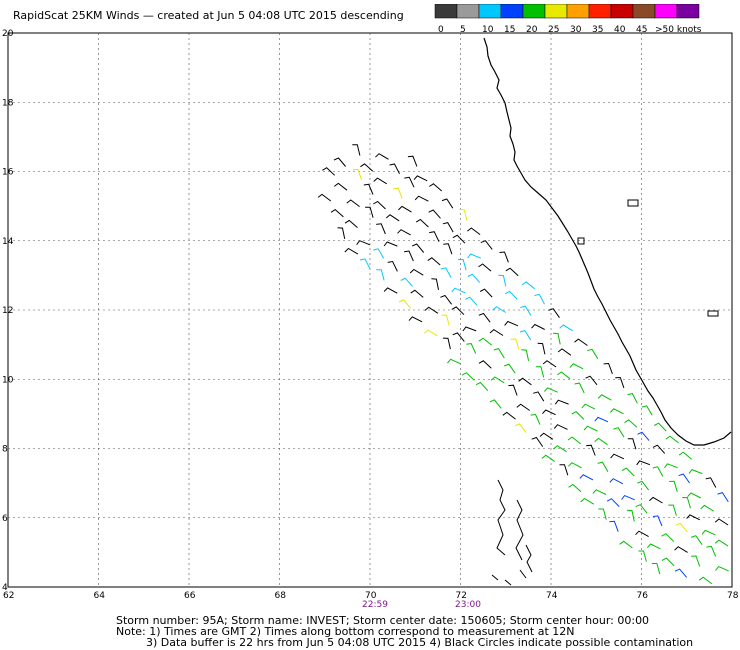  I want to click on lat-tick-label: 14, so click(8, 242).